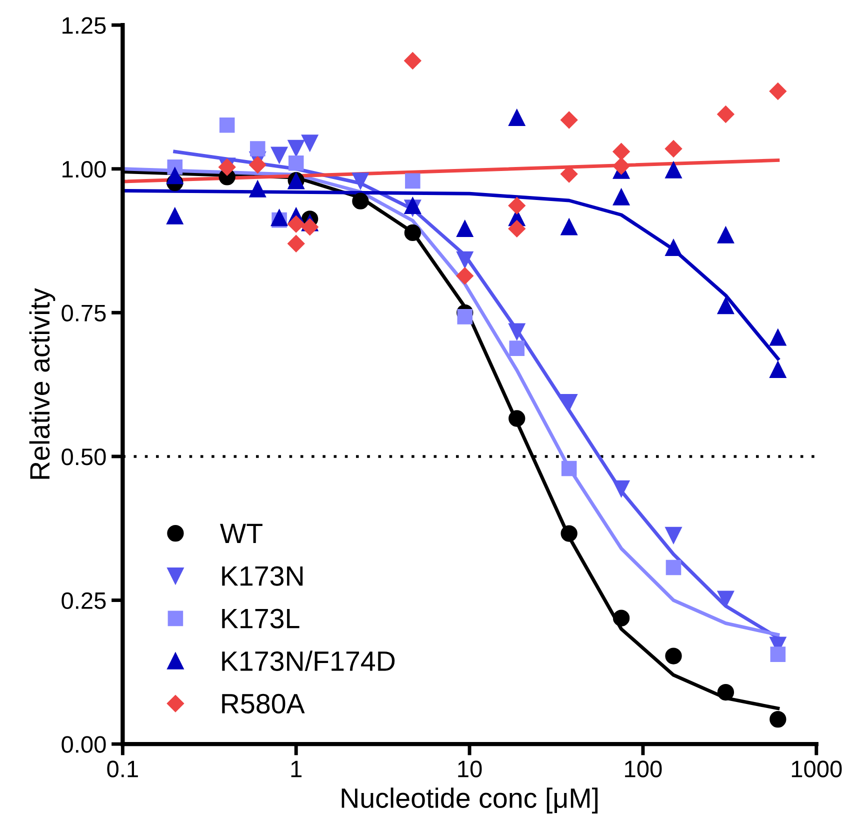 Image resolution: width=846 pixels, height=836 pixels. I want to click on legend-label: K173N, so click(262, 576).